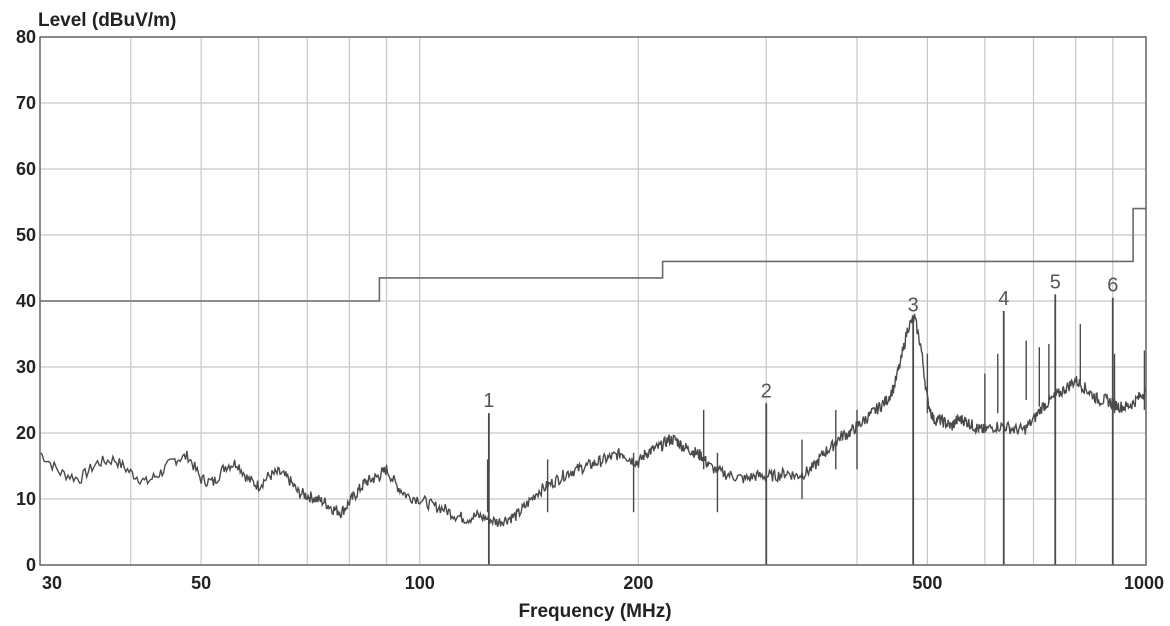 This screenshot has width=1170, height=626. What do you see at coordinates (1112, 286) in the screenshot?
I see `marker-label: 6` at bounding box center [1112, 286].